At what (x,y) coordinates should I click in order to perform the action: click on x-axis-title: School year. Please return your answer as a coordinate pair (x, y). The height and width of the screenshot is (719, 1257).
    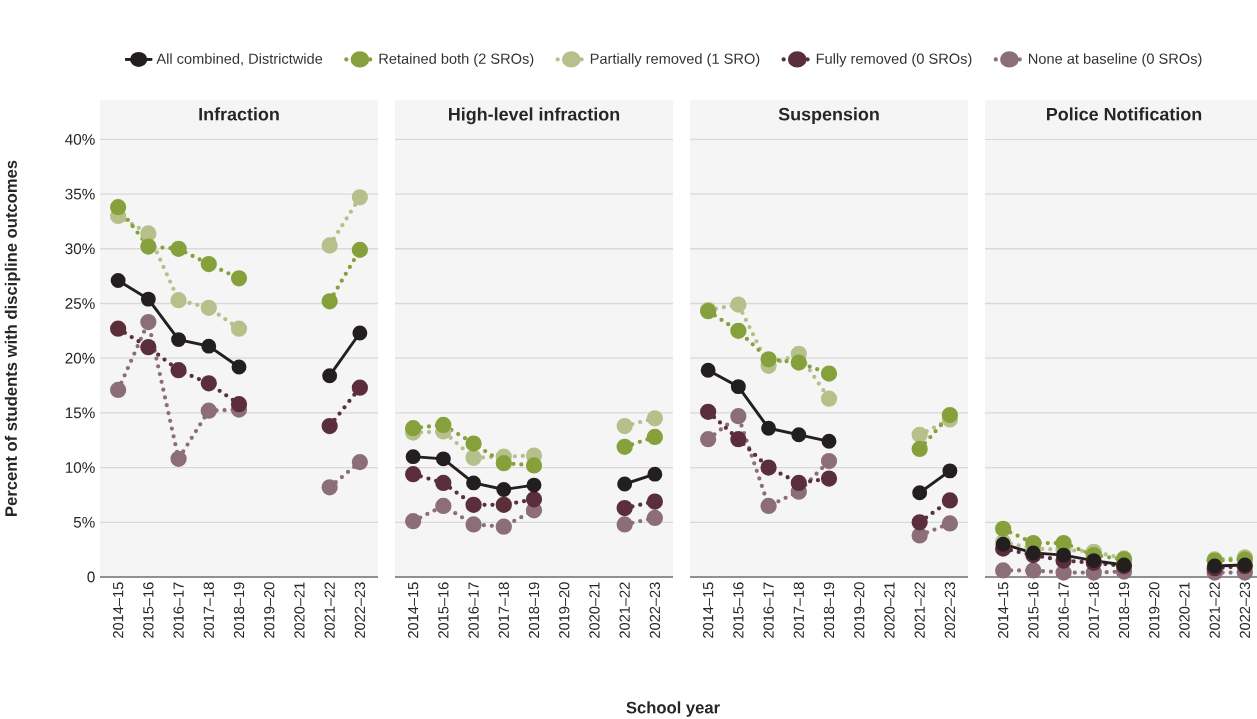
    Looking at the image, I should click on (673, 709).